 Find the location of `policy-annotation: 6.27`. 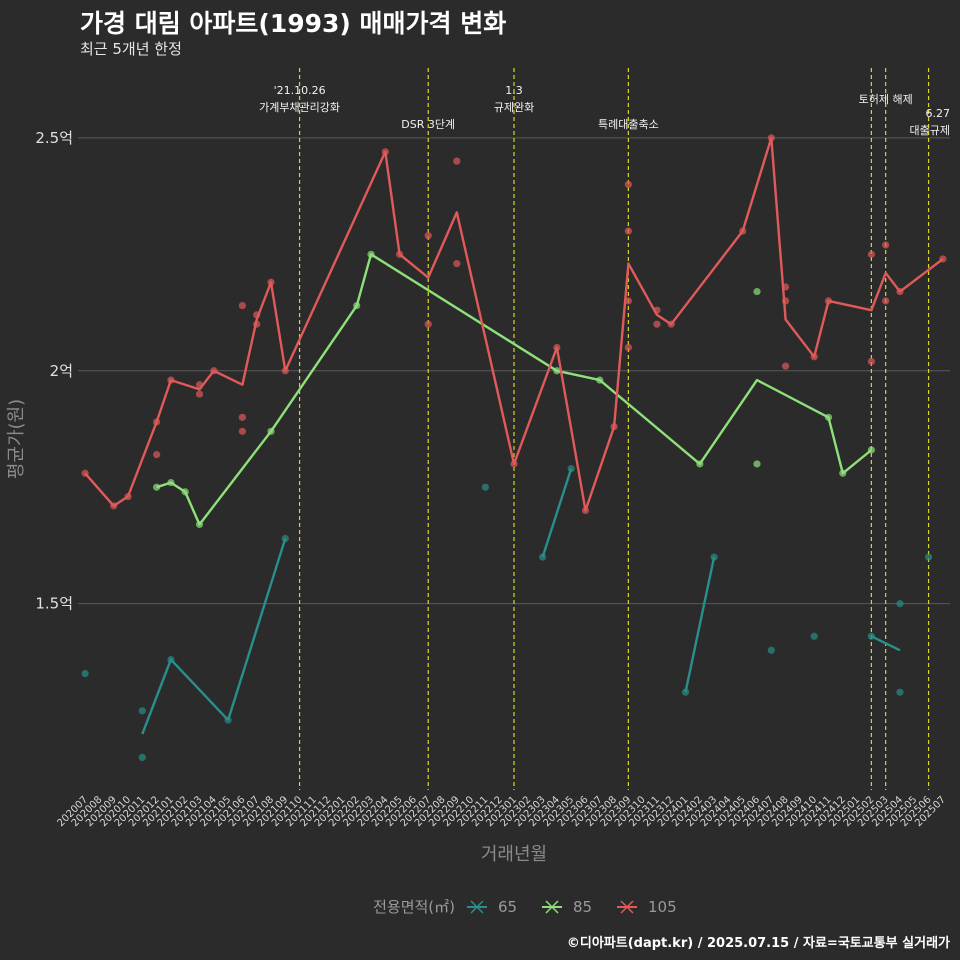

policy-annotation: 6.27 is located at coordinates (938, 113).